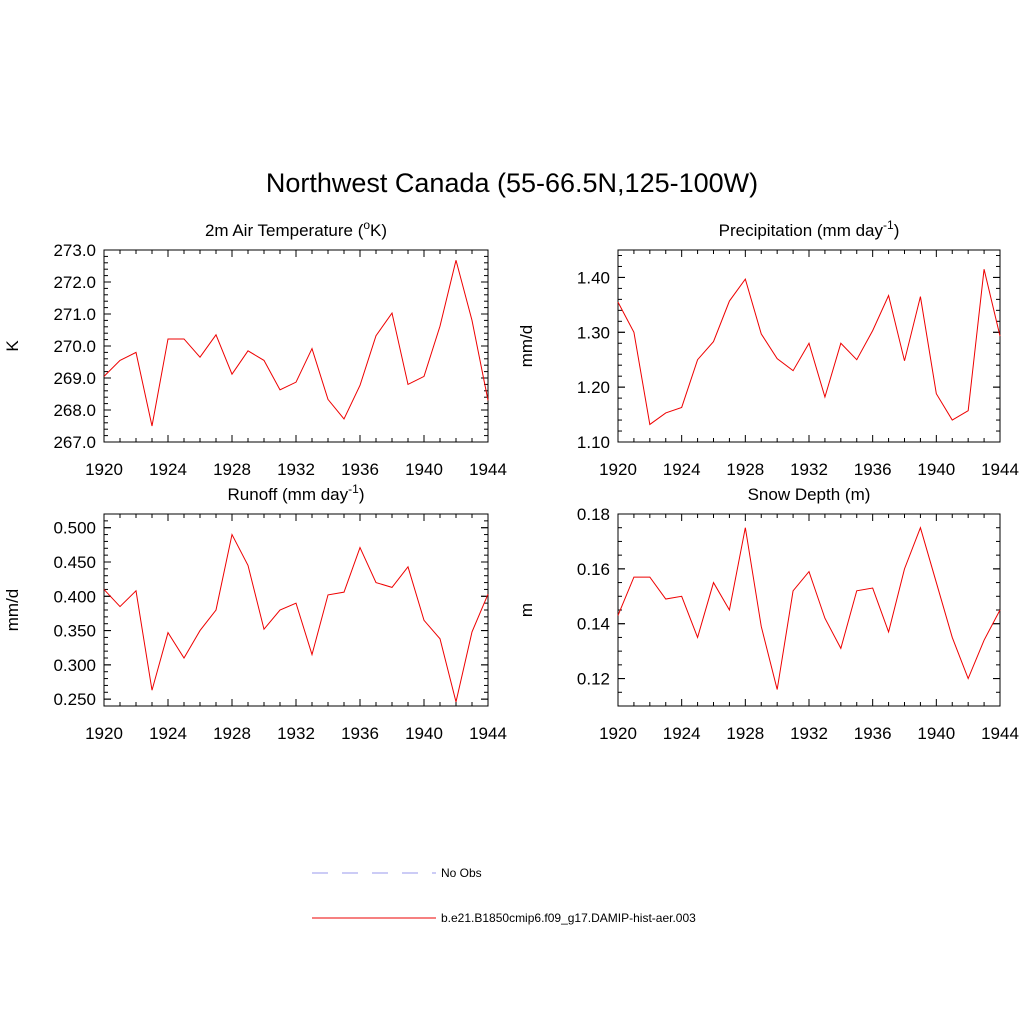 The width and height of the screenshot is (1024, 1024). I want to click on y-tick-label: 267.0, so click(74, 442).